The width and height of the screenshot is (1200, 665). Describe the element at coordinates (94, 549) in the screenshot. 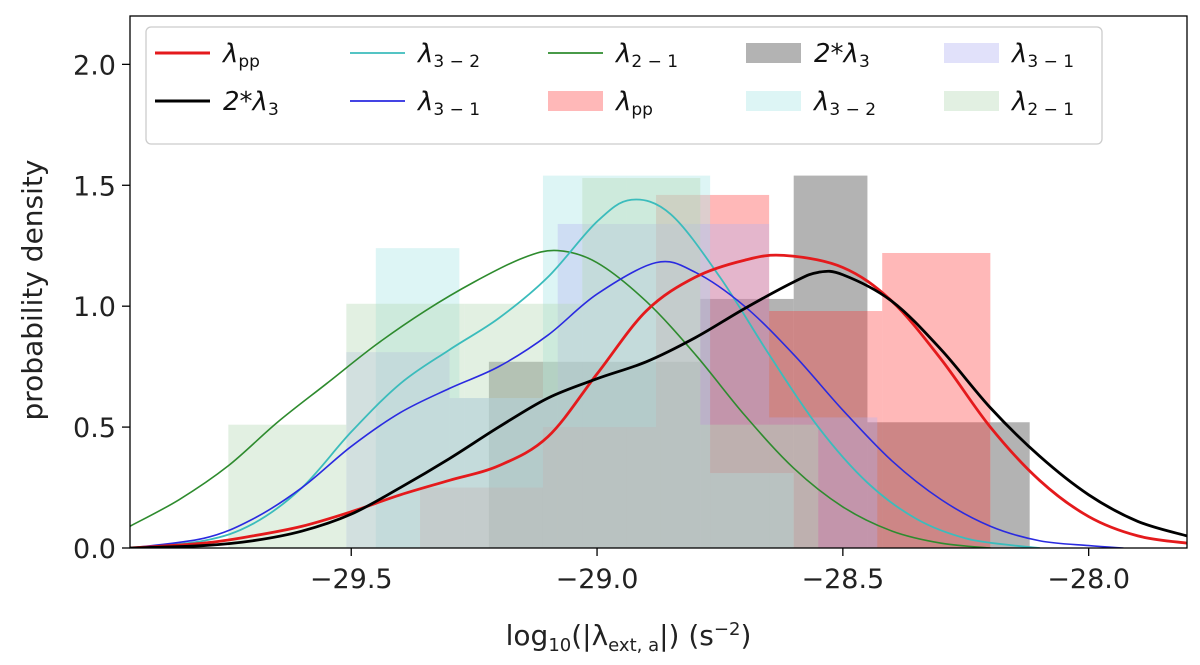

I see `y-tick-label: 0.0` at that location.